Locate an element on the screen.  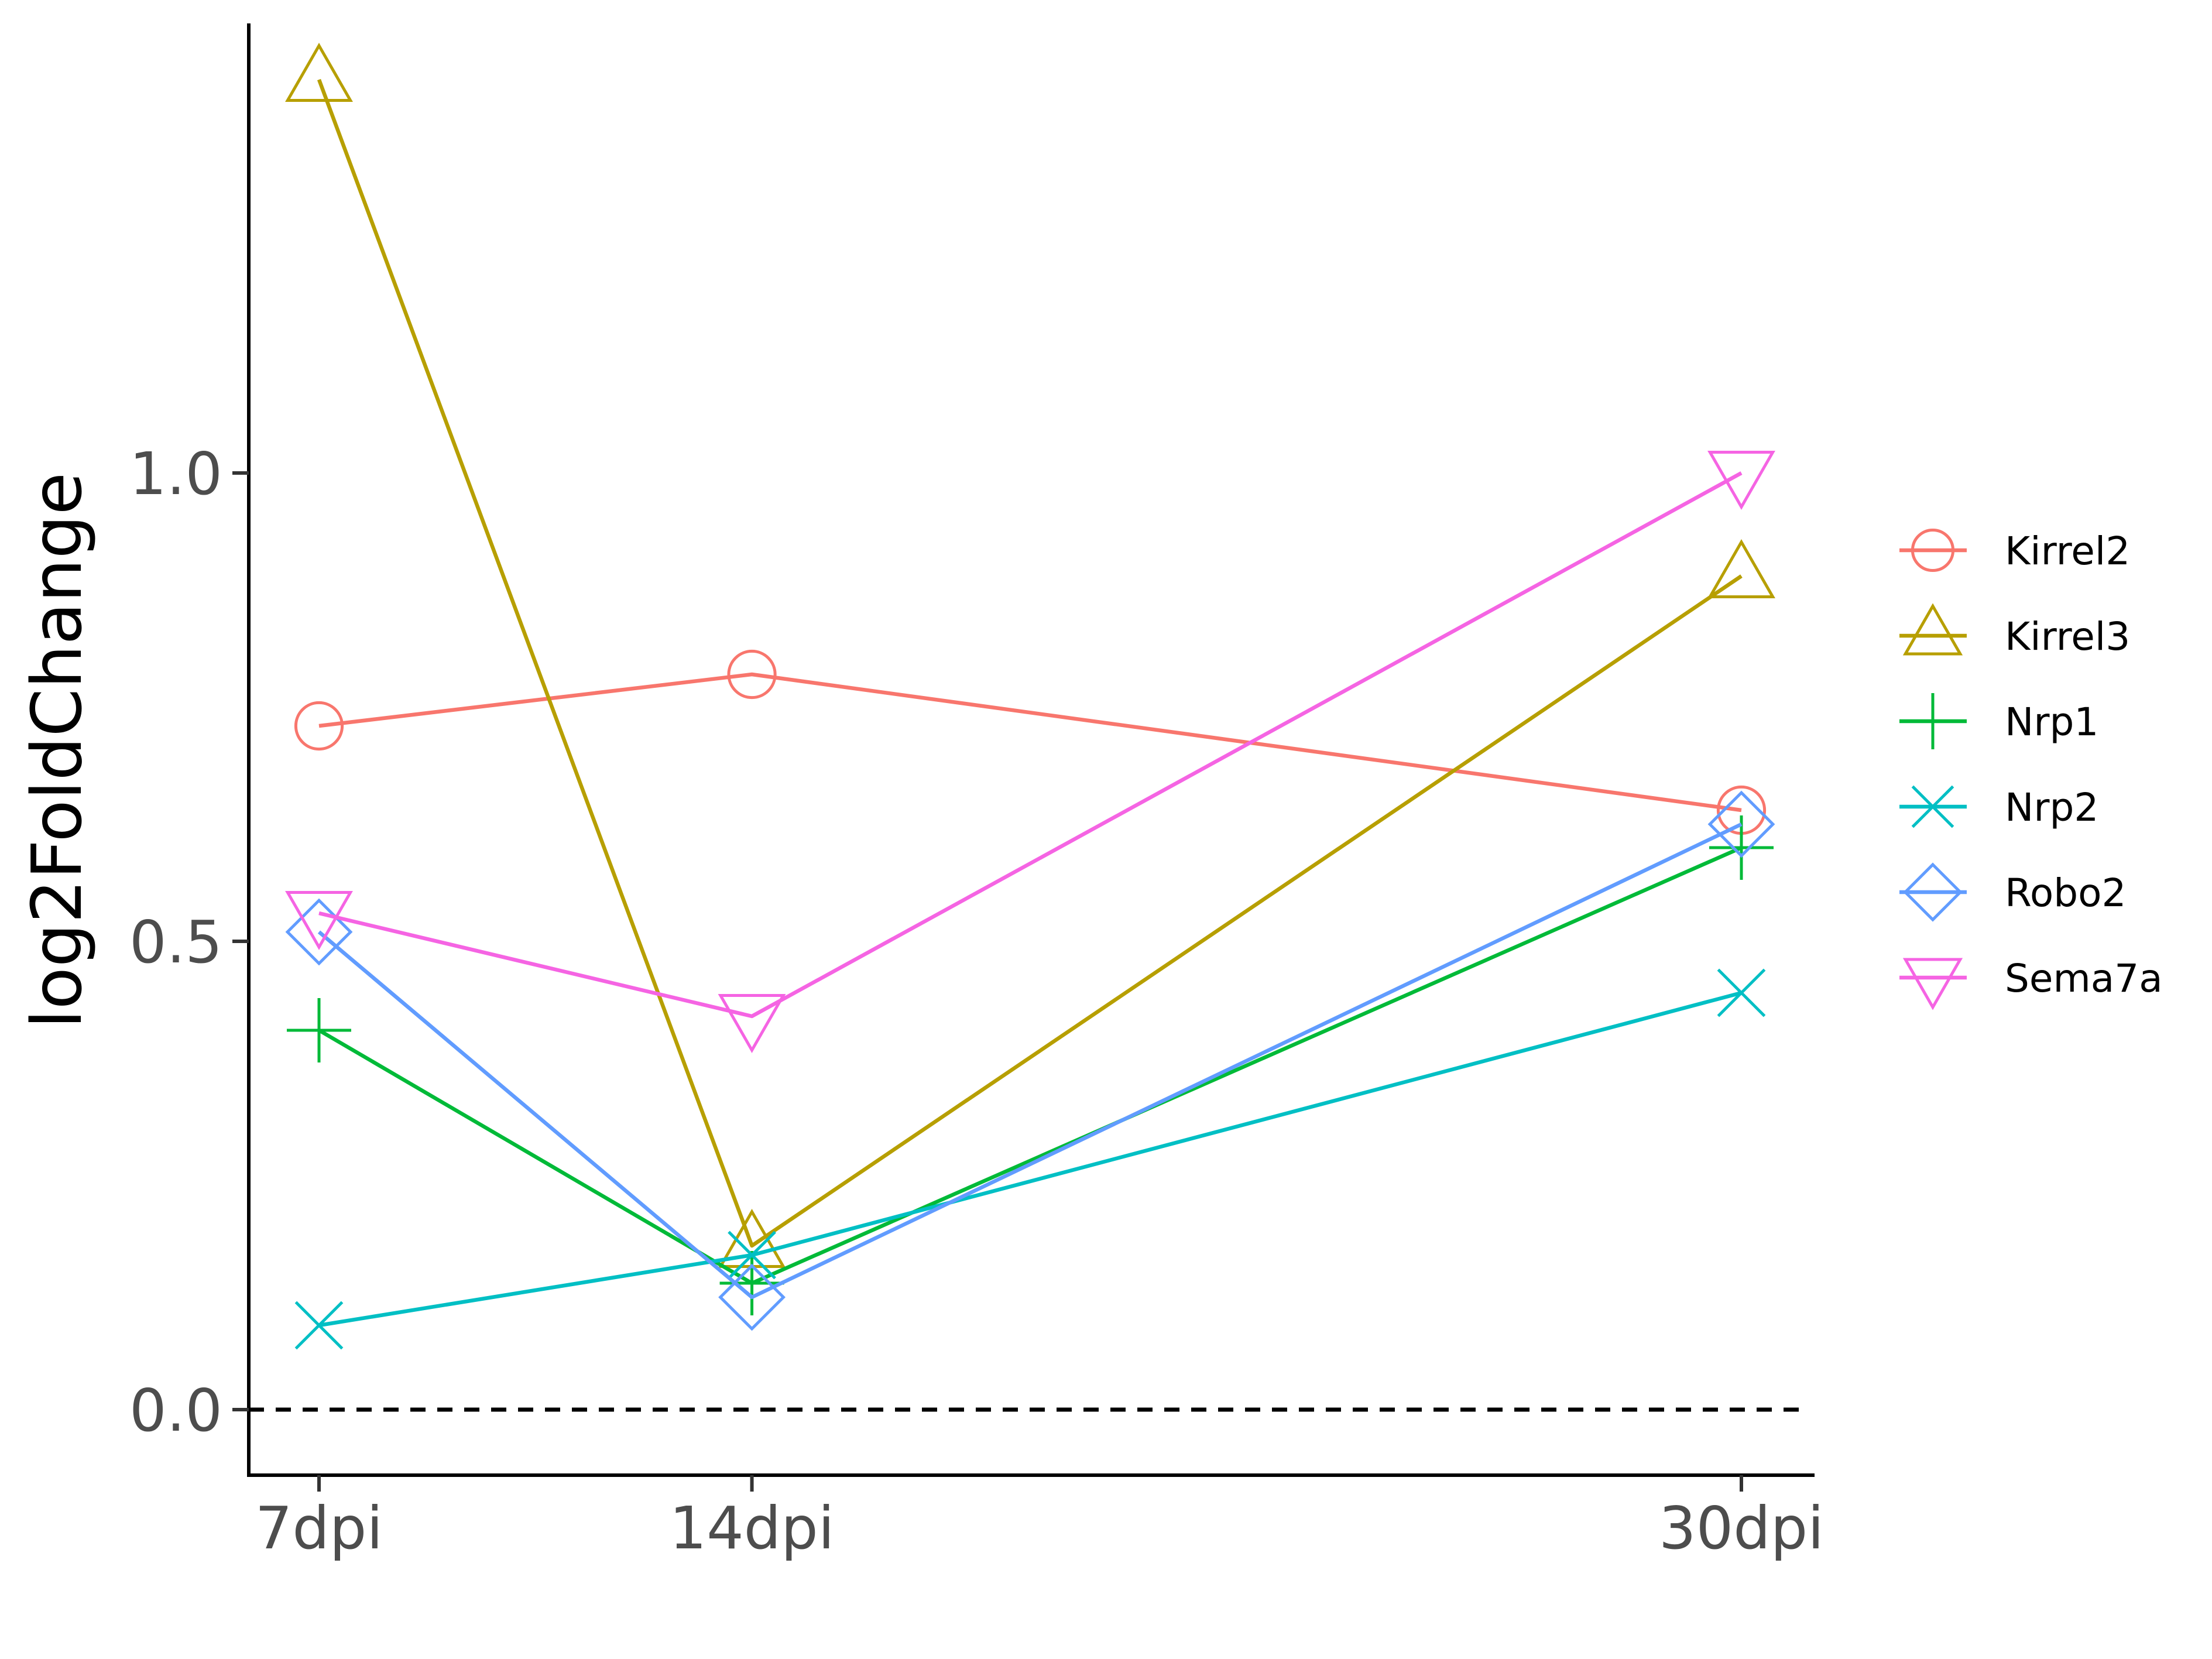
x-tick-label: 30dpi is located at coordinates (1741, 1528).